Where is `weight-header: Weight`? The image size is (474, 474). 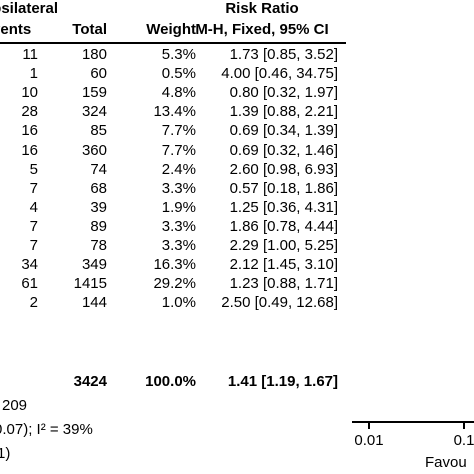
weight-header: Weight is located at coordinates (171, 29).